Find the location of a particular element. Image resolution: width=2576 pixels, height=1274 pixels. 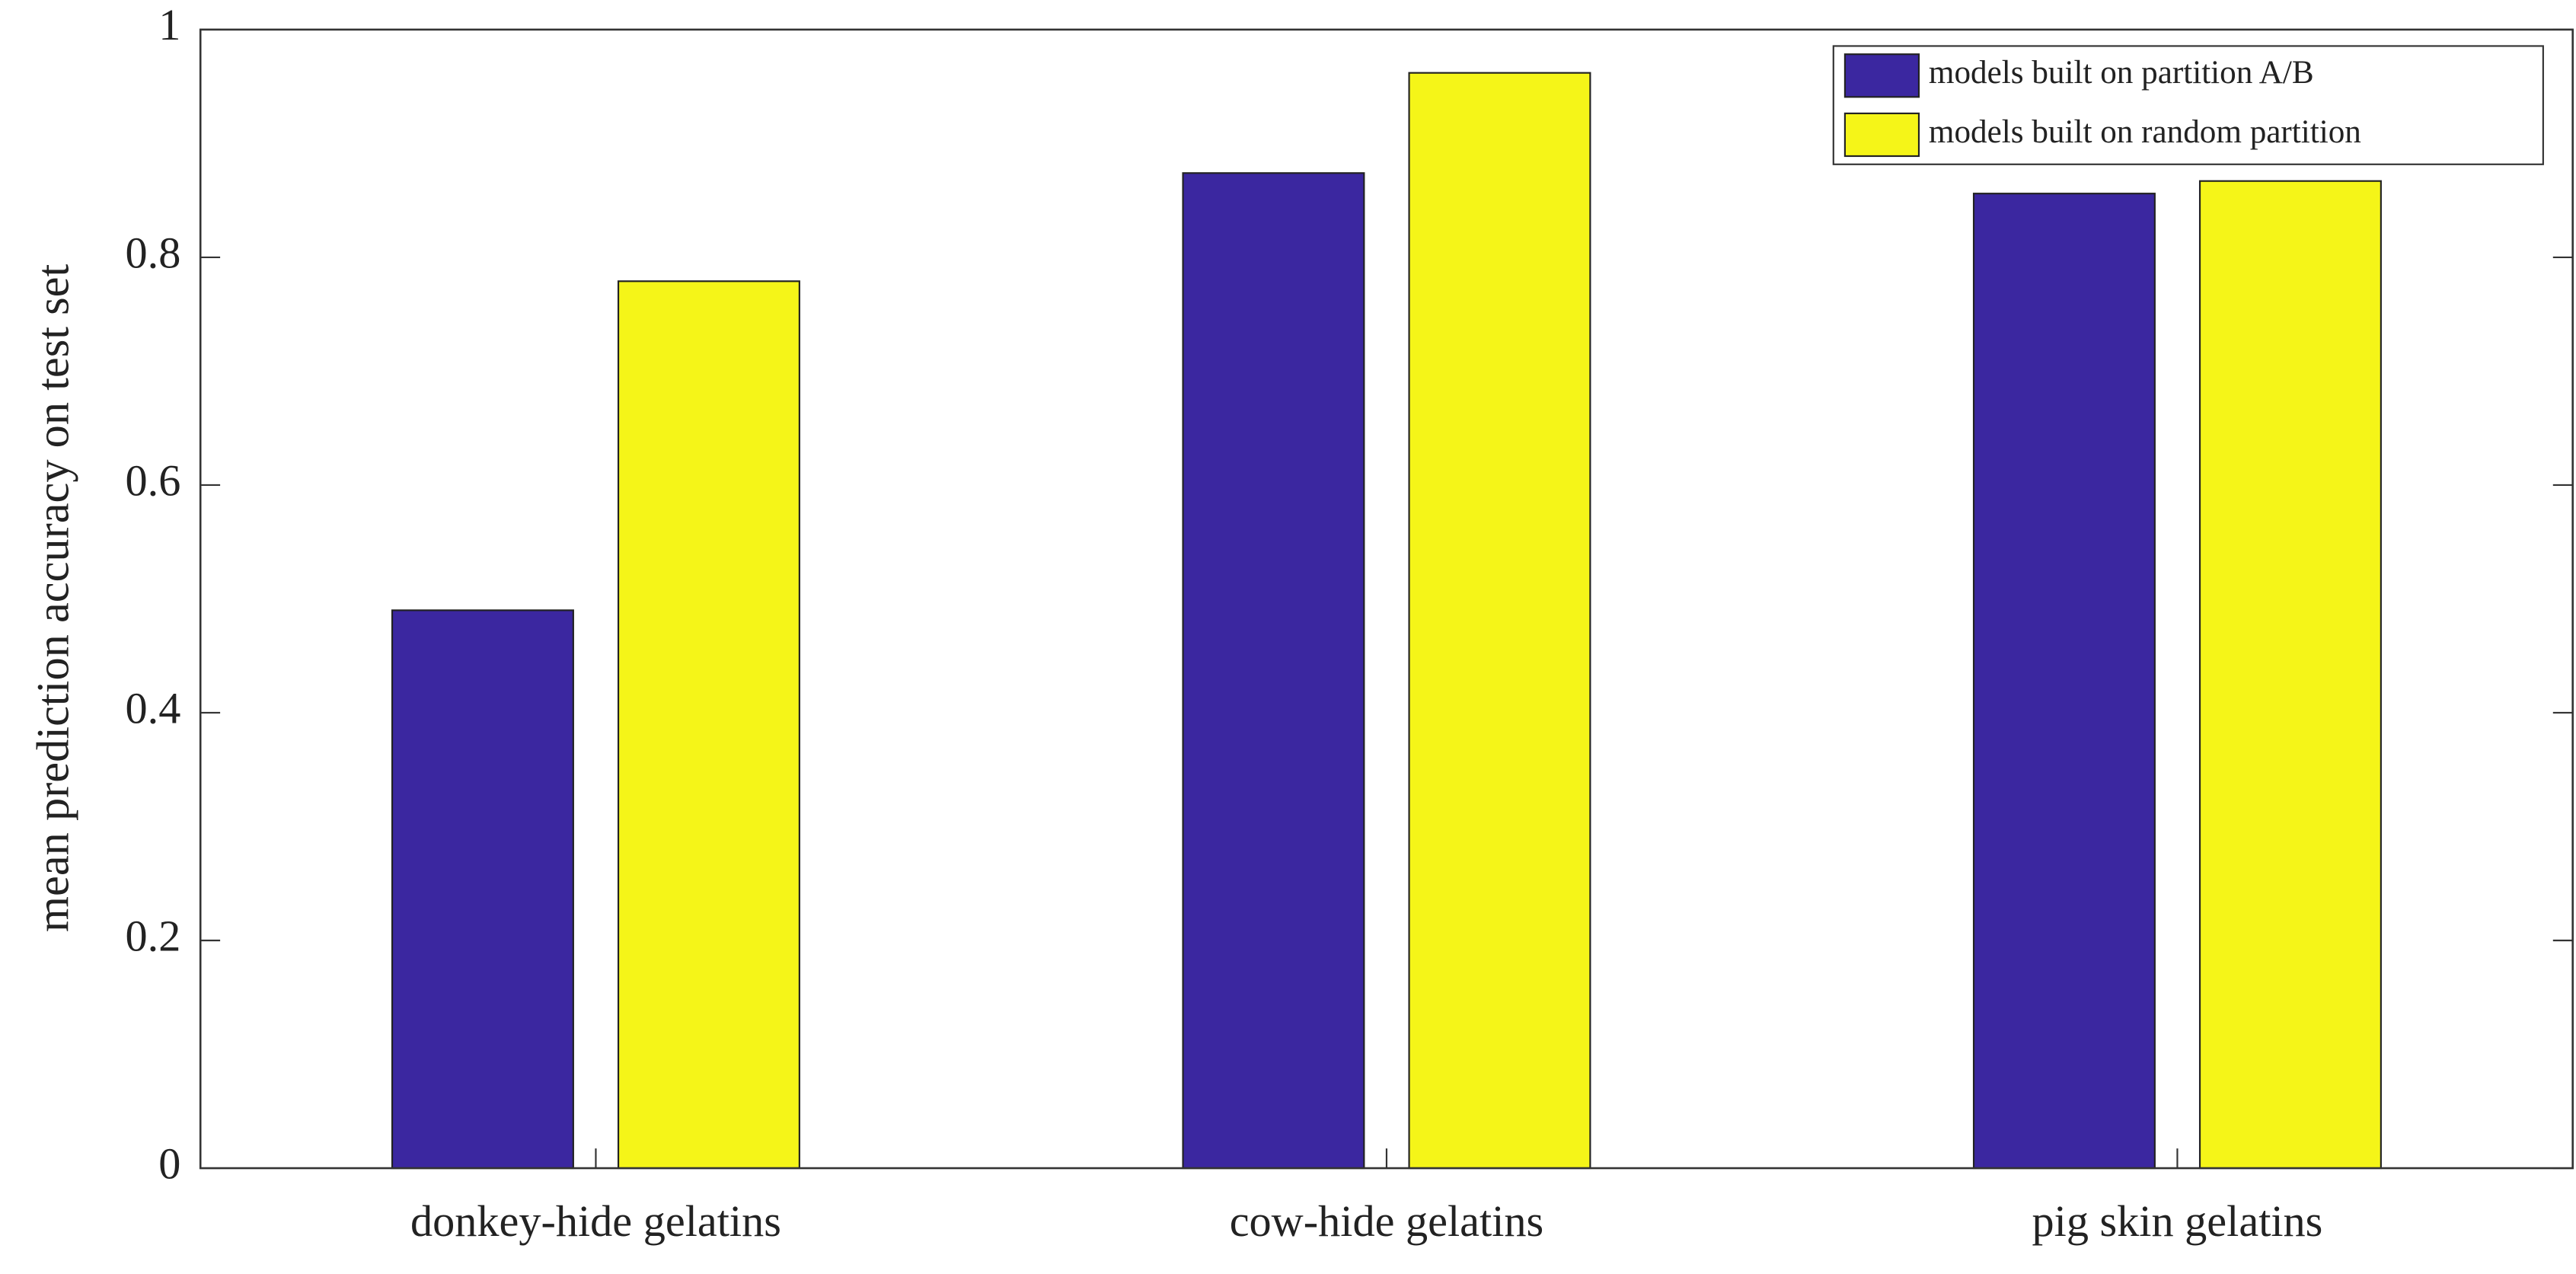

y-tick-label: 0.2 is located at coordinates (153, 935).